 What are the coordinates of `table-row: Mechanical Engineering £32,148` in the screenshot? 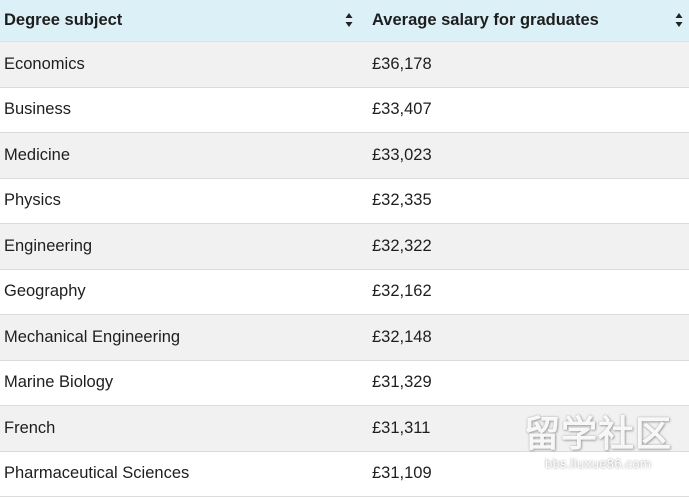 It's located at (344, 337).